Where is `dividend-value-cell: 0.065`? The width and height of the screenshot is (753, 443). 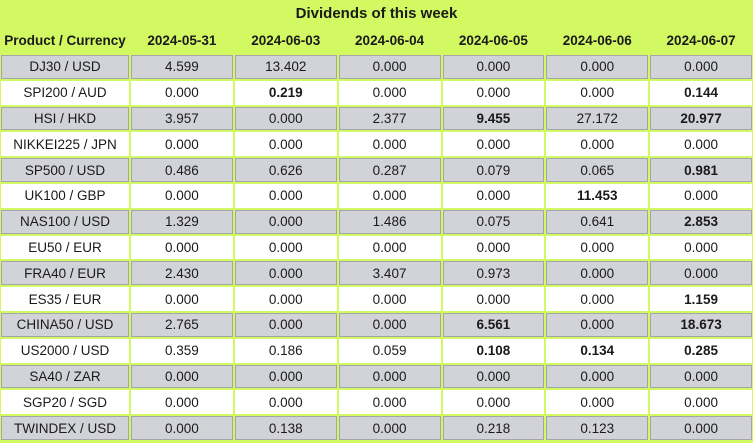 dividend-value-cell: 0.065 is located at coordinates (597, 170).